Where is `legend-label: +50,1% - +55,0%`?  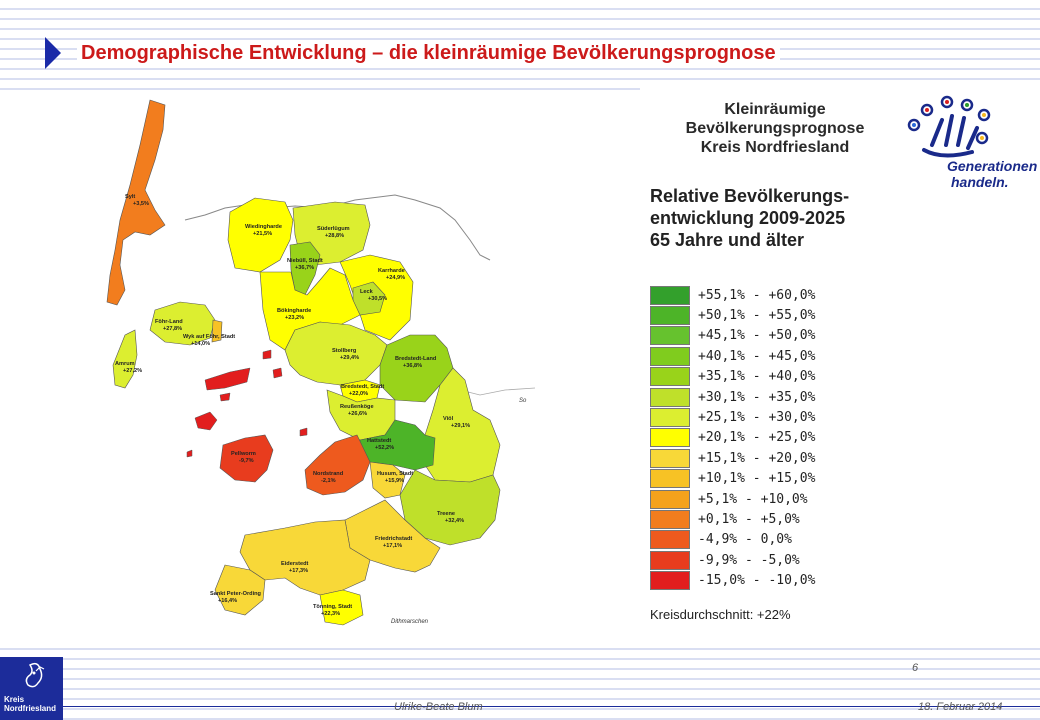
legend-label: +50,1% - +55,0% is located at coordinates (757, 316).